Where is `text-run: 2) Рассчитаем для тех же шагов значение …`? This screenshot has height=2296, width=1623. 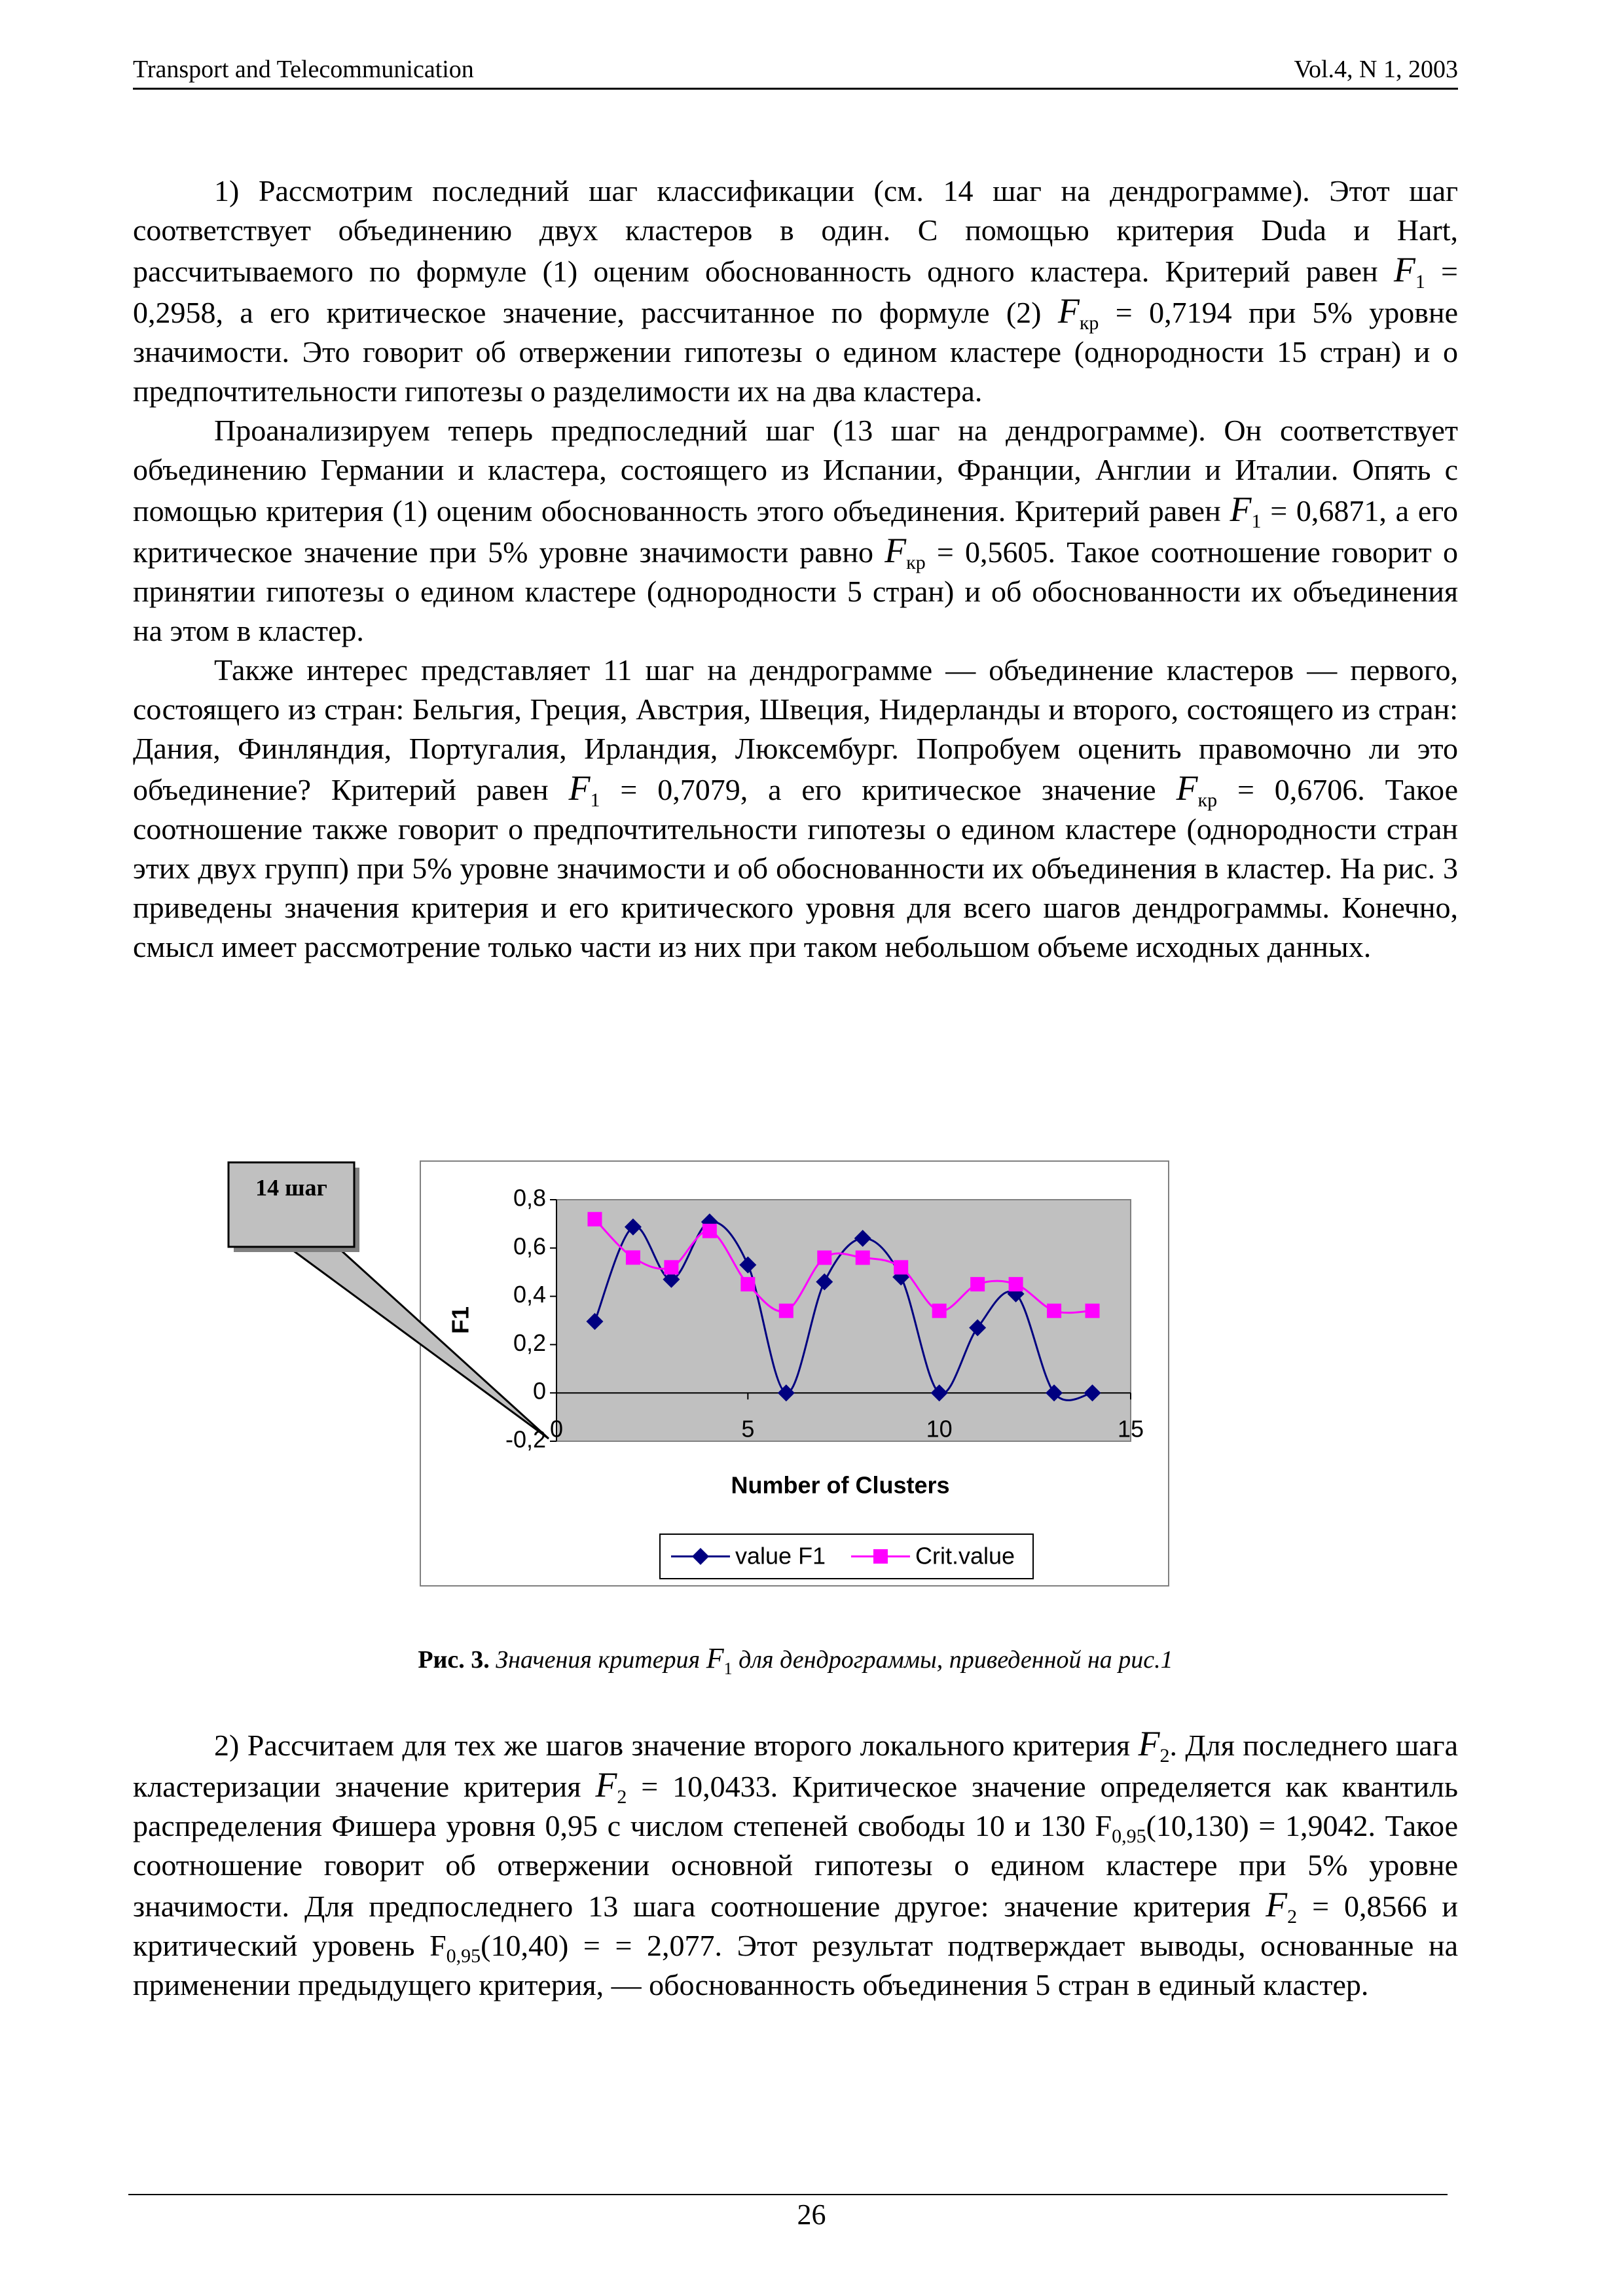
text-run: 2) Рассчитаем для тех же шагов значение … is located at coordinates (676, 1746).